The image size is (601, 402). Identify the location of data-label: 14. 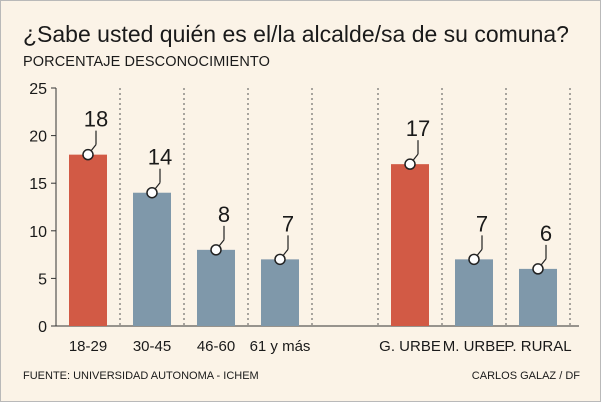
(160, 157).